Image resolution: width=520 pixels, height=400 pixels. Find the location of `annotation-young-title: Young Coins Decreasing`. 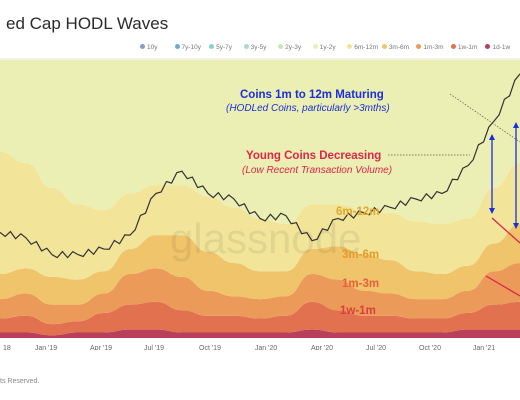

annotation-young-title: Young Coins Decreasing is located at coordinates (313, 156).